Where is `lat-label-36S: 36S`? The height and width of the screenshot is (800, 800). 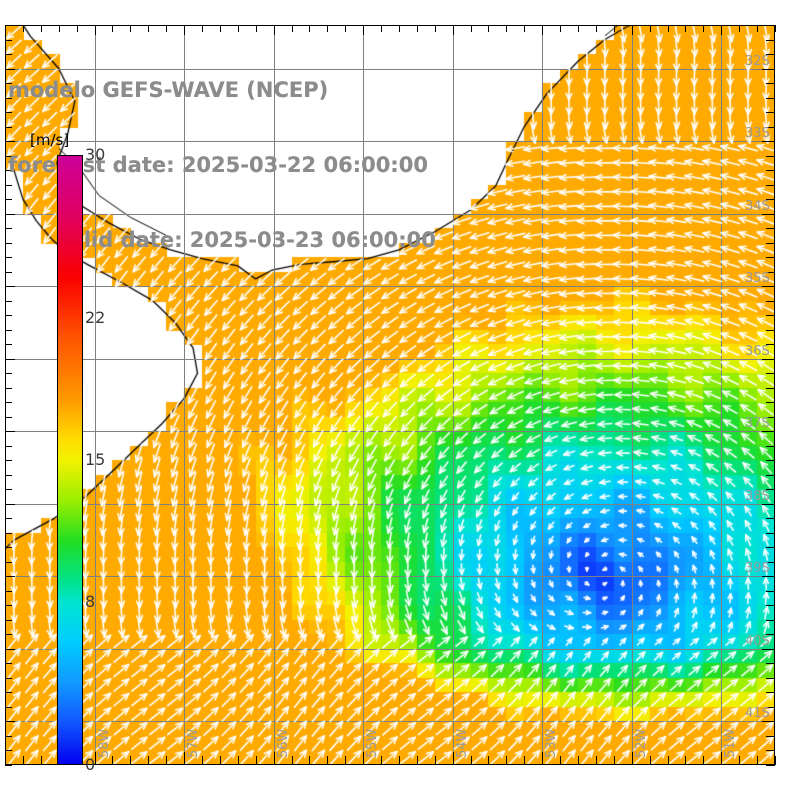 lat-label-36S: 36S is located at coordinates (757, 351).